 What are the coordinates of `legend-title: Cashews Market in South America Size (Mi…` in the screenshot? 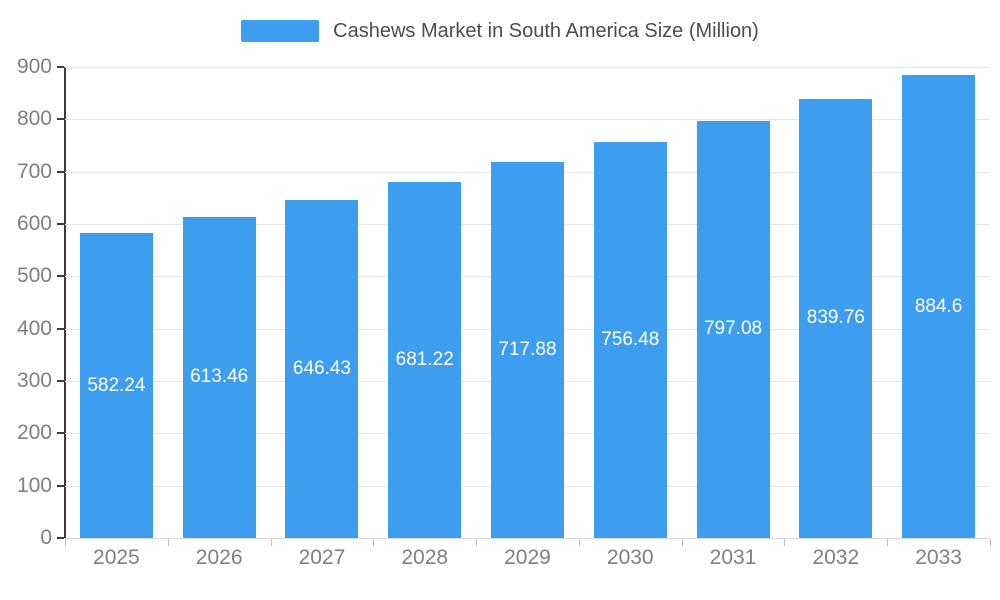 It's located at (546, 30).